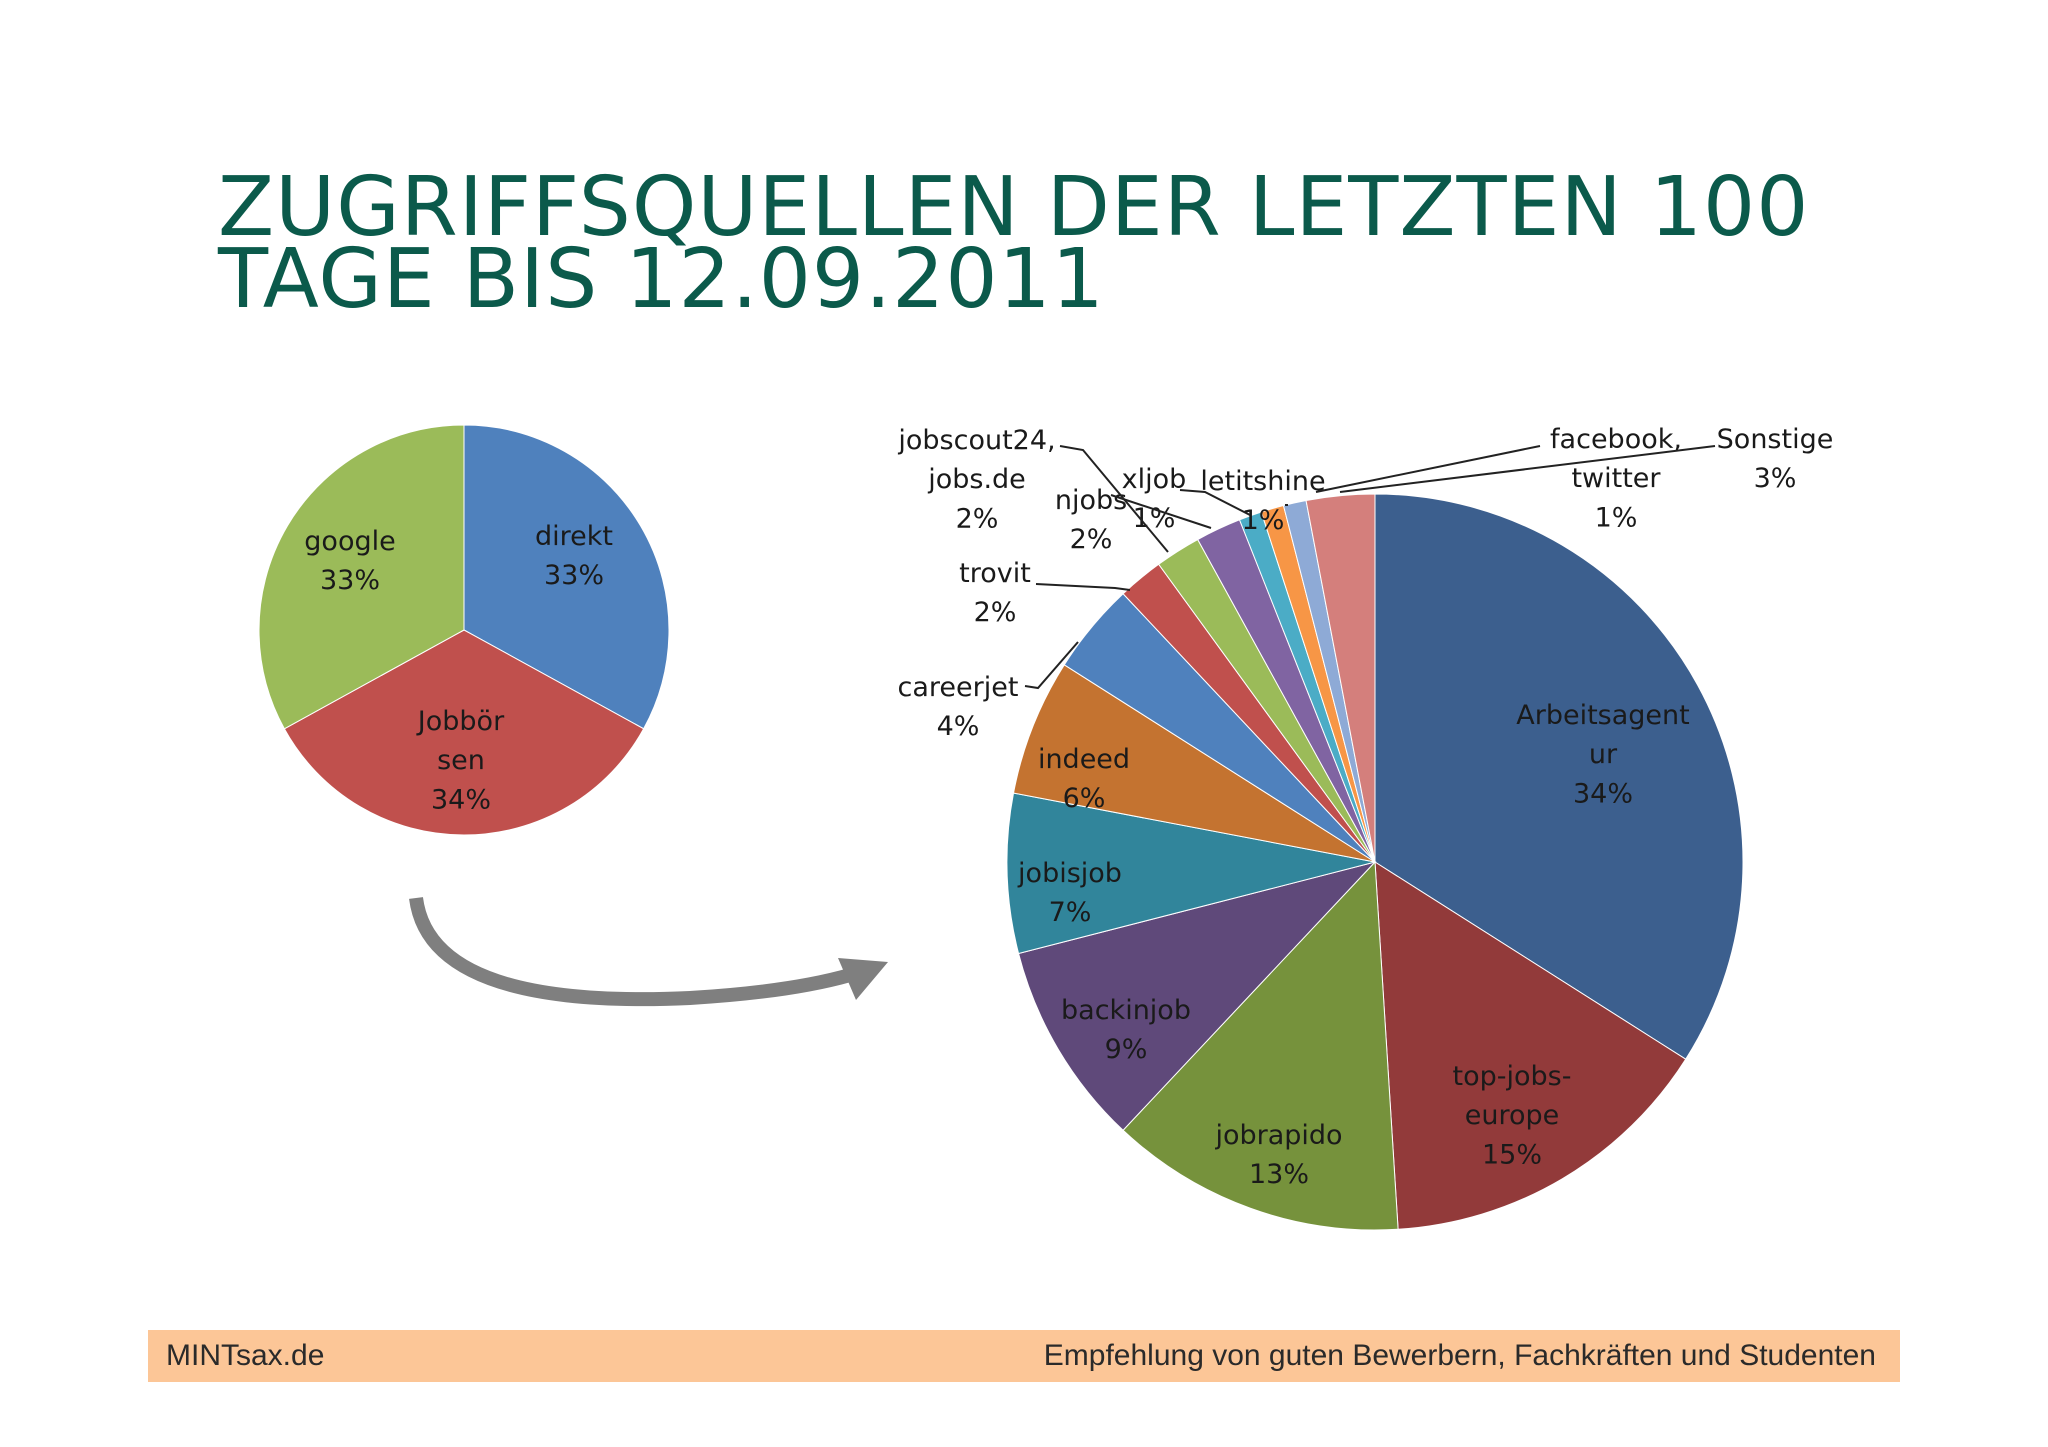  I want to click on label-backinjob: backinjob 9%, so click(1126, 1030).